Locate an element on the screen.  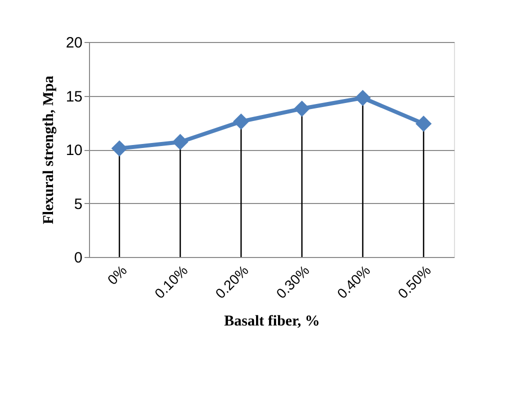
y-tick-label: 15 is located at coordinates (74, 97).